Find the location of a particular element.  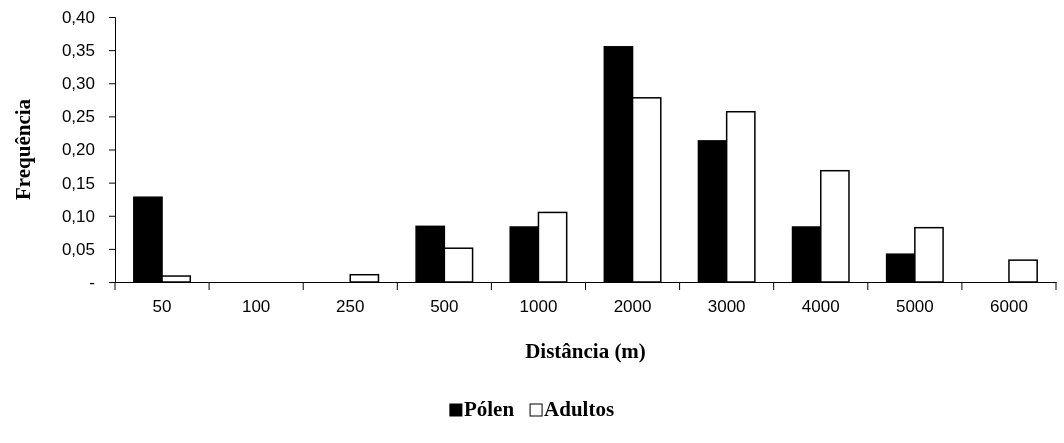

x-tick-label: 5000 is located at coordinates (914, 307).